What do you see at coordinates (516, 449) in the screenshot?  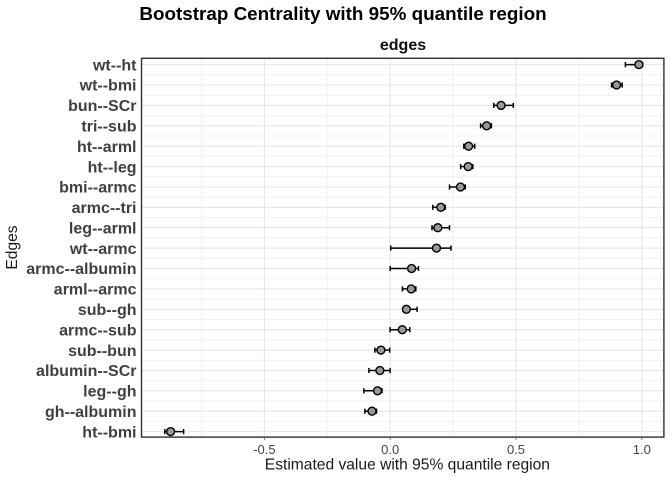 I see `svg-text: 0.5` at bounding box center [516, 449].